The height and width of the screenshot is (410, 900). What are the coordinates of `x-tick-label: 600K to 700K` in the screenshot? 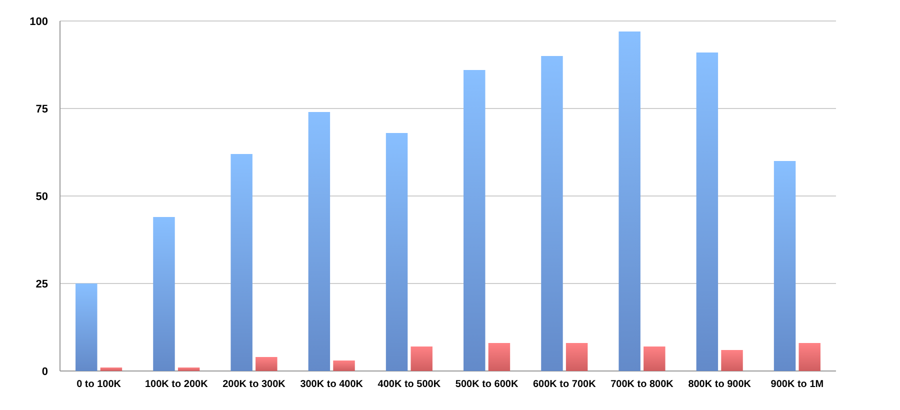 It's located at (564, 384).